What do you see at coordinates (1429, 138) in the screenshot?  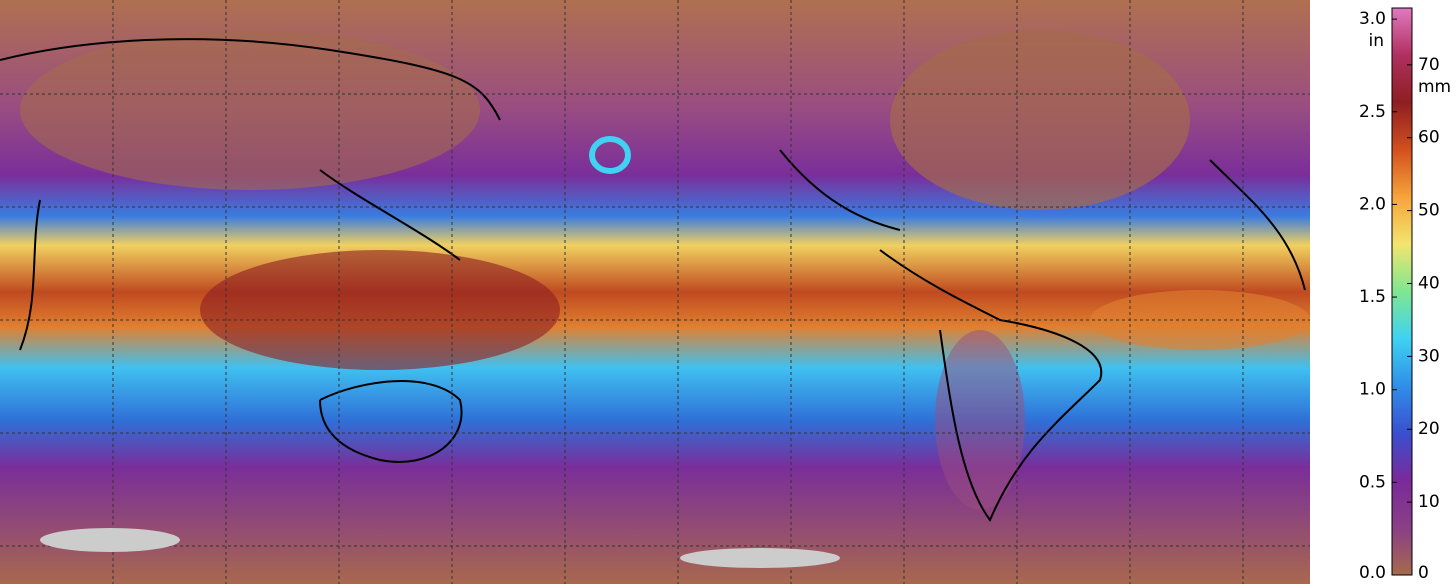 I see `tick-label: 60` at bounding box center [1429, 138].